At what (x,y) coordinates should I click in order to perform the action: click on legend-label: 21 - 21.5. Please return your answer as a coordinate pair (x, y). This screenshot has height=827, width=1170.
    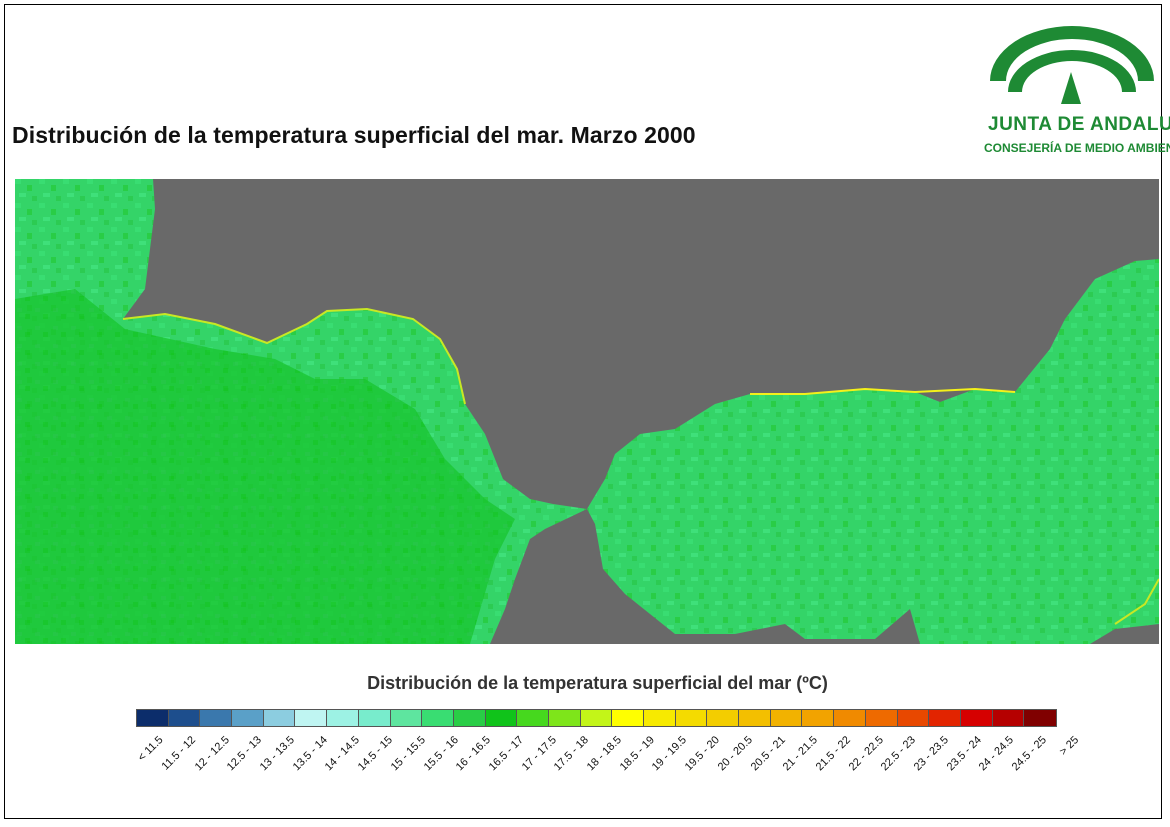
    Looking at the image, I should click on (800, 754).